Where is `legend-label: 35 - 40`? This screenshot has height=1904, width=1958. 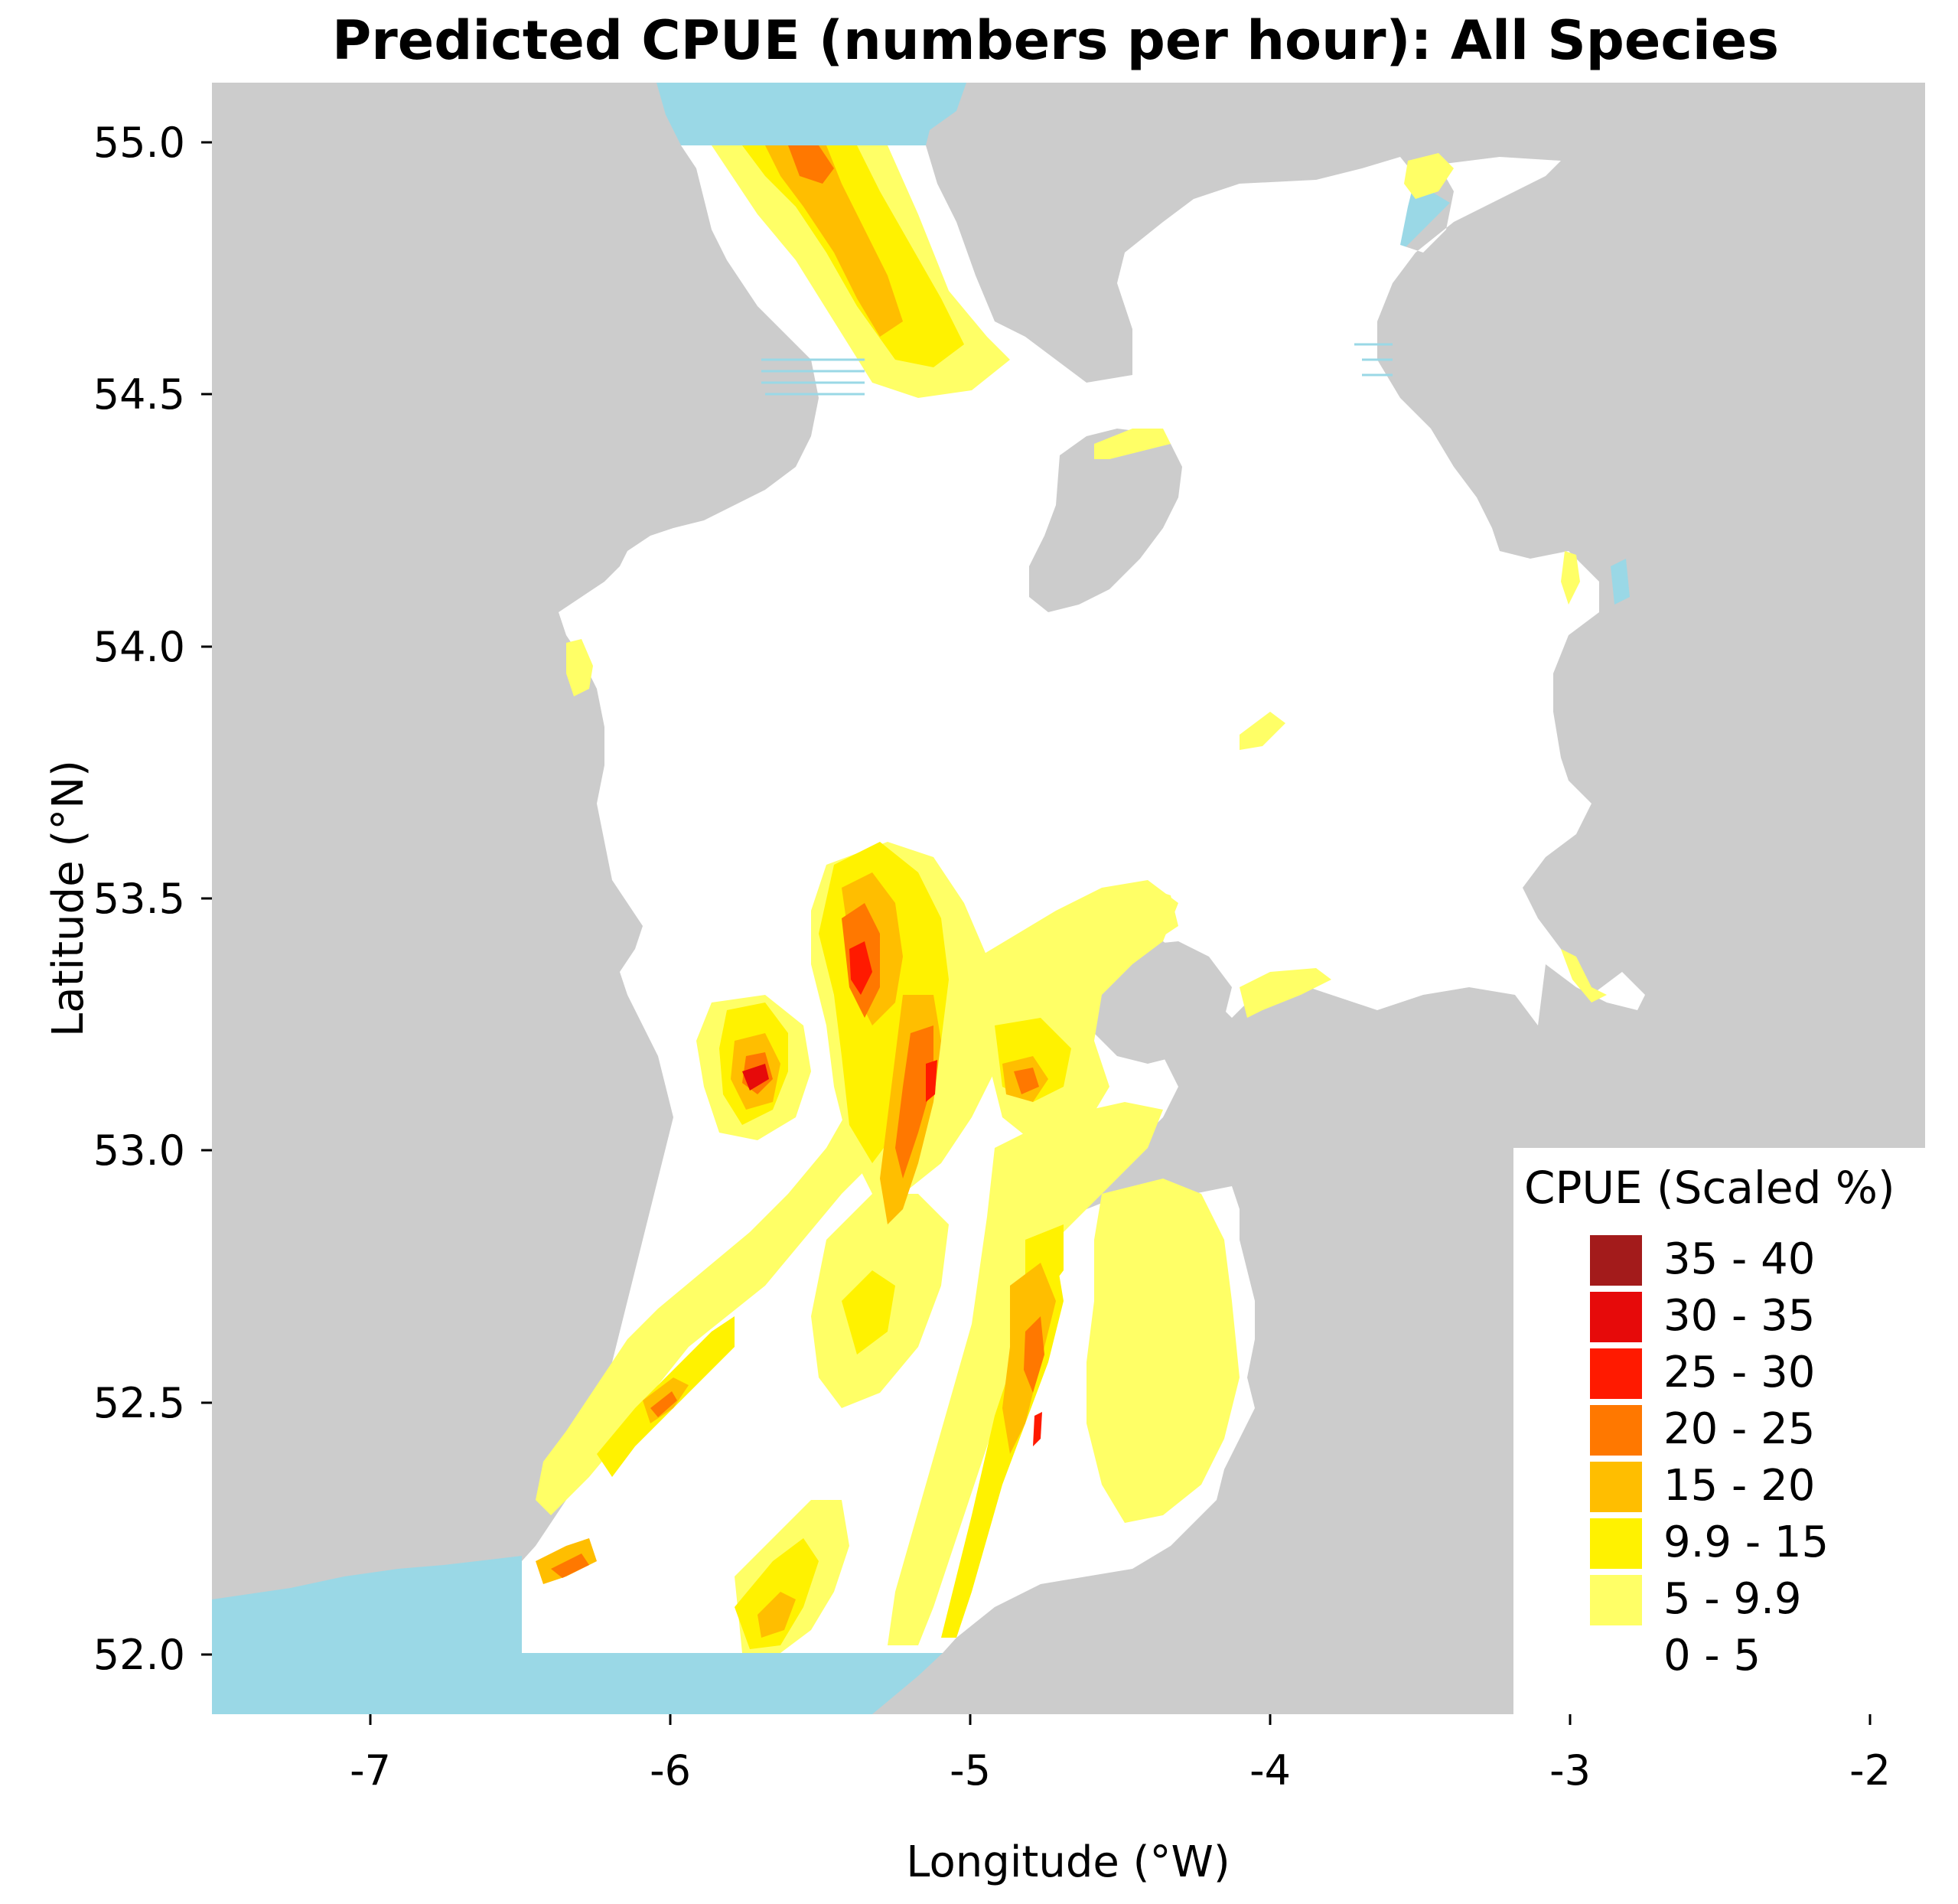 legend-label: 35 - 40 is located at coordinates (1739, 1259).